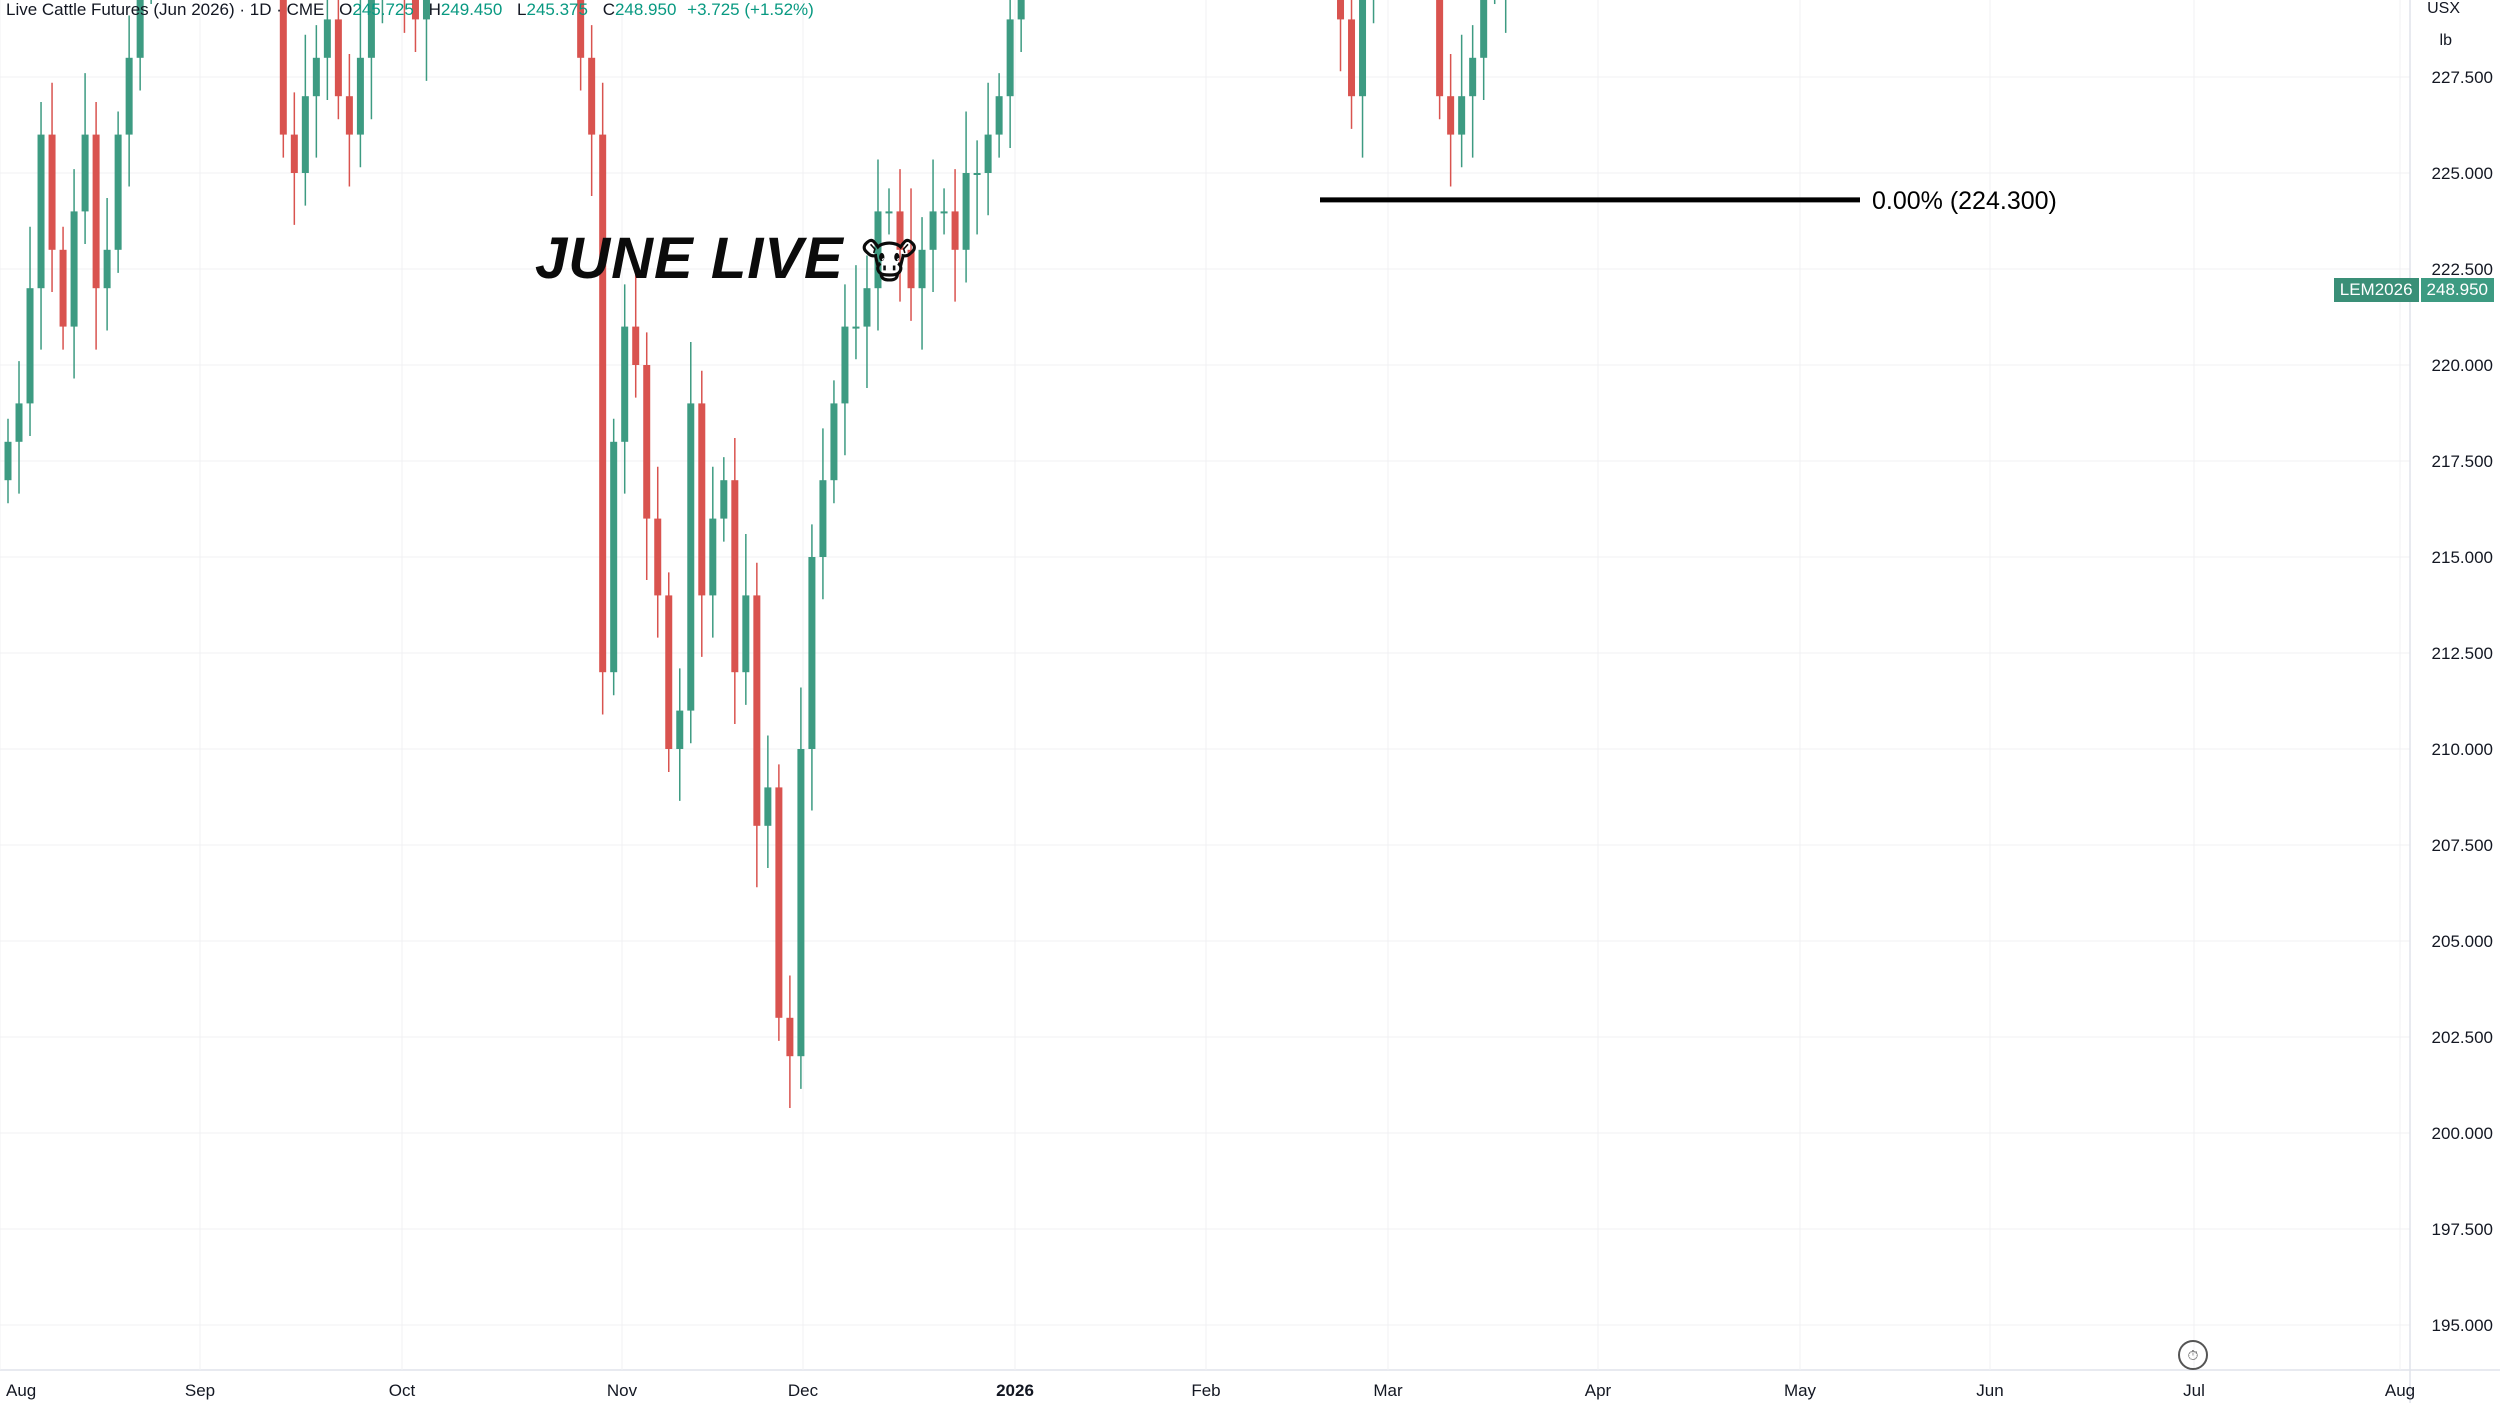 The height and width of the screenshot is (1403, 2500). Describe the element at coordinates (622, 1390) in the screenshot. I see `x-tick-label: Nov` at that location.